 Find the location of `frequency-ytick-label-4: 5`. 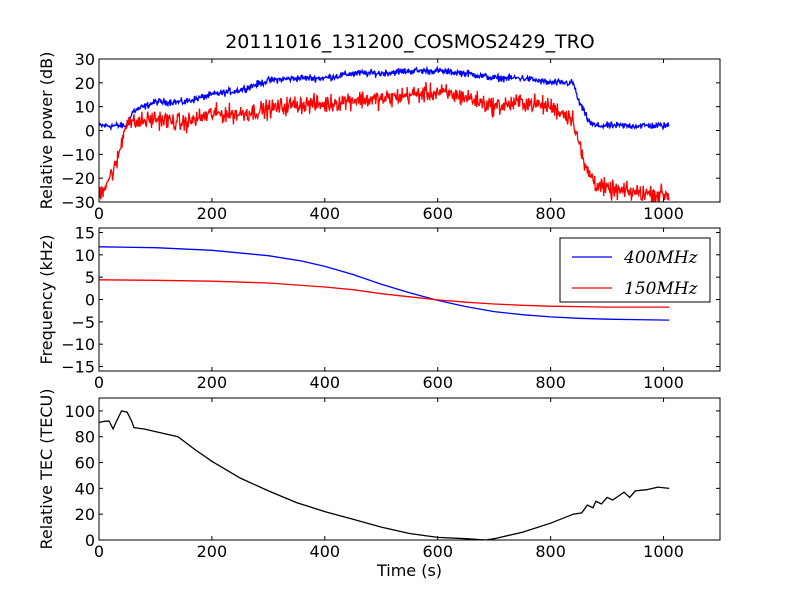

frequency-ytick-label-4: 5 is located at coordinates (90, 277).